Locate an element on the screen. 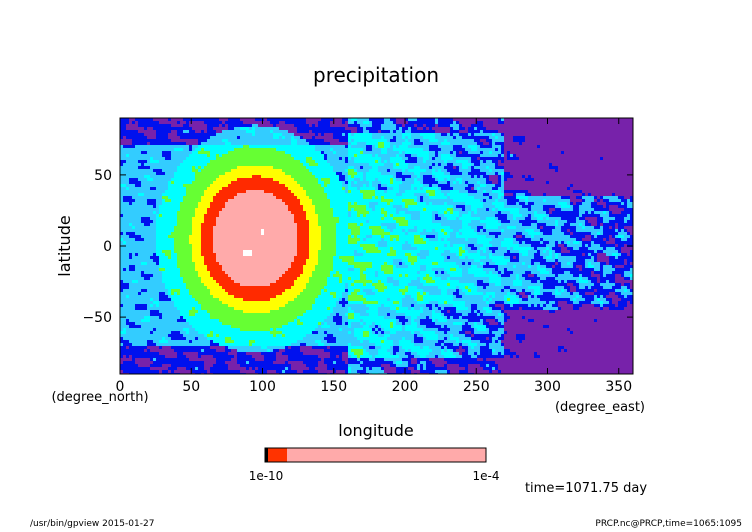  x-tick-label: 100 is located at coordinates (262, 387).